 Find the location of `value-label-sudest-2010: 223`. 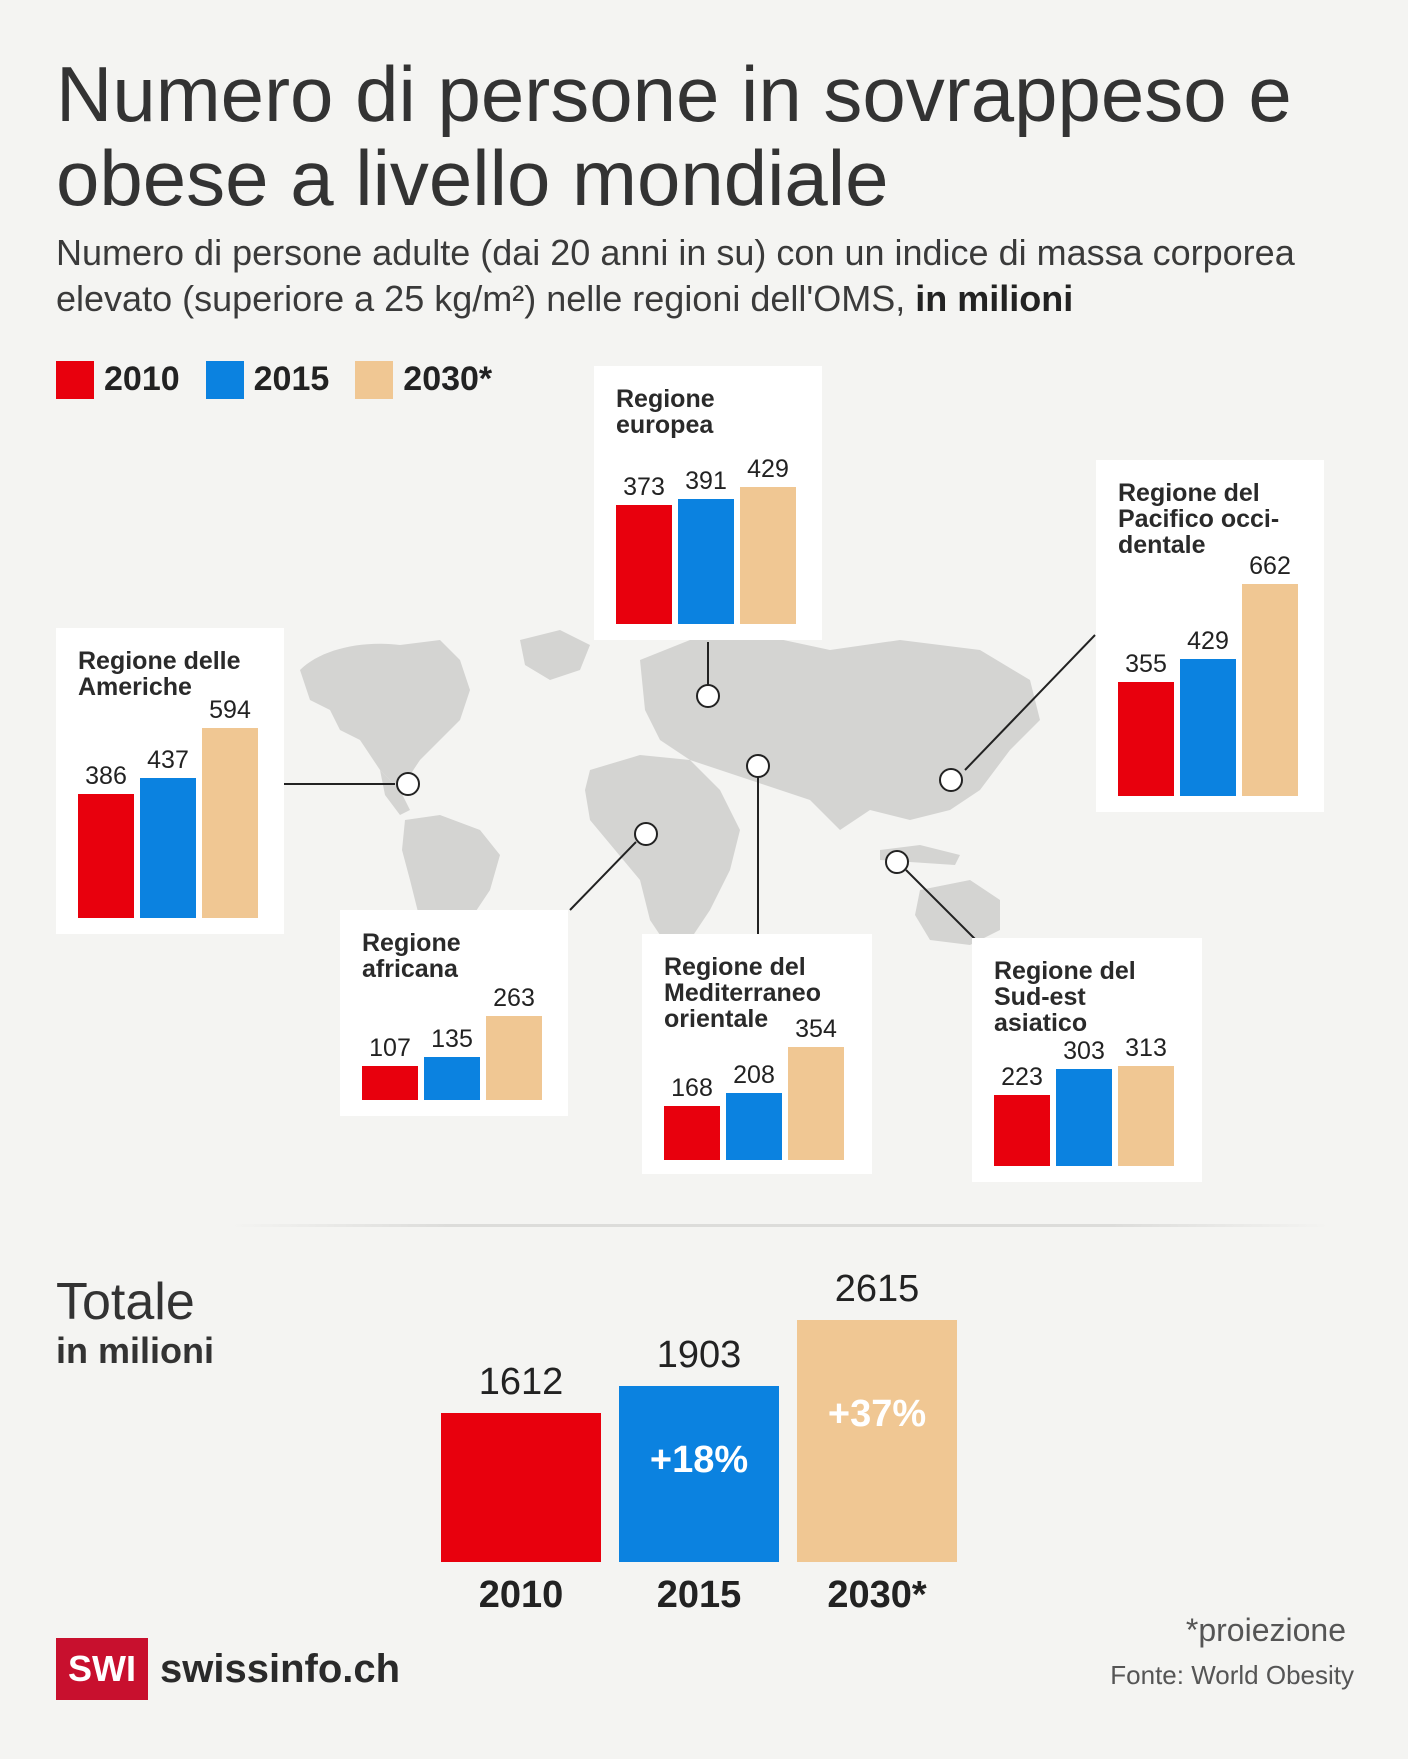

value-label-sudest-2010: 223 is located at coordinates (1022, 1076).